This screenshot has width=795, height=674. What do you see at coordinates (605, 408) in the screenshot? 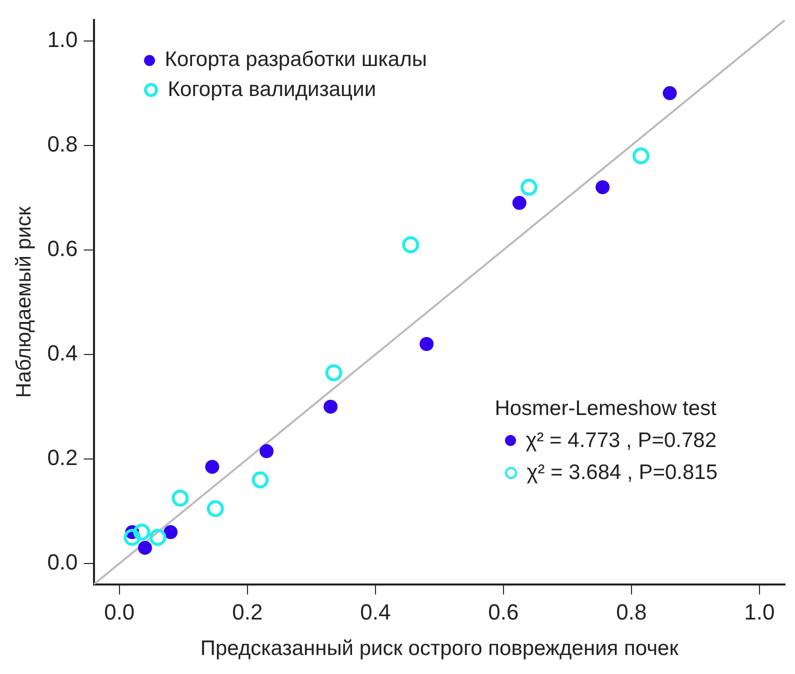
I see `annotation: Hosmer-Lemeshow test` at bounding box center [605, 408].